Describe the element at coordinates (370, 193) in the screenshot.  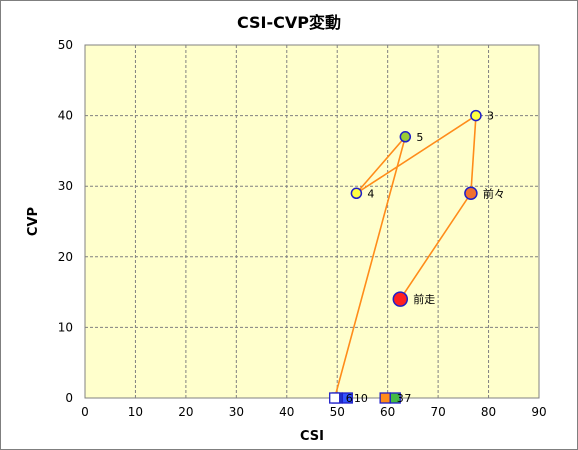
I see `point-label-4: 4` at that location.